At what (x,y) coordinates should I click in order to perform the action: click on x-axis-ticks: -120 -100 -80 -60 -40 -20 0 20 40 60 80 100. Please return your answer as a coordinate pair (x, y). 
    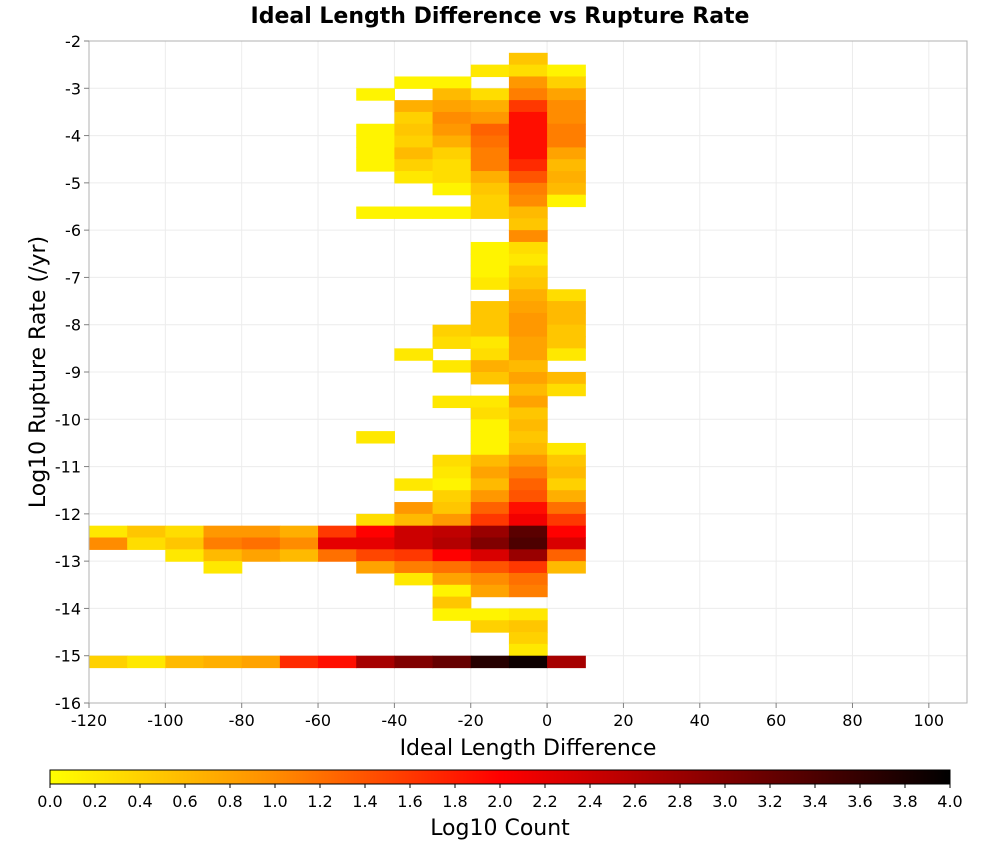
    Looking at the image, I should click on (507, 716).